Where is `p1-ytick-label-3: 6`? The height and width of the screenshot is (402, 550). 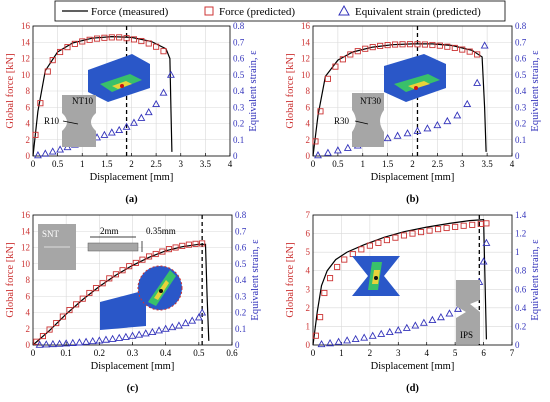
p1-ytick-label-3: 6 is located at coordinates (308, 107).